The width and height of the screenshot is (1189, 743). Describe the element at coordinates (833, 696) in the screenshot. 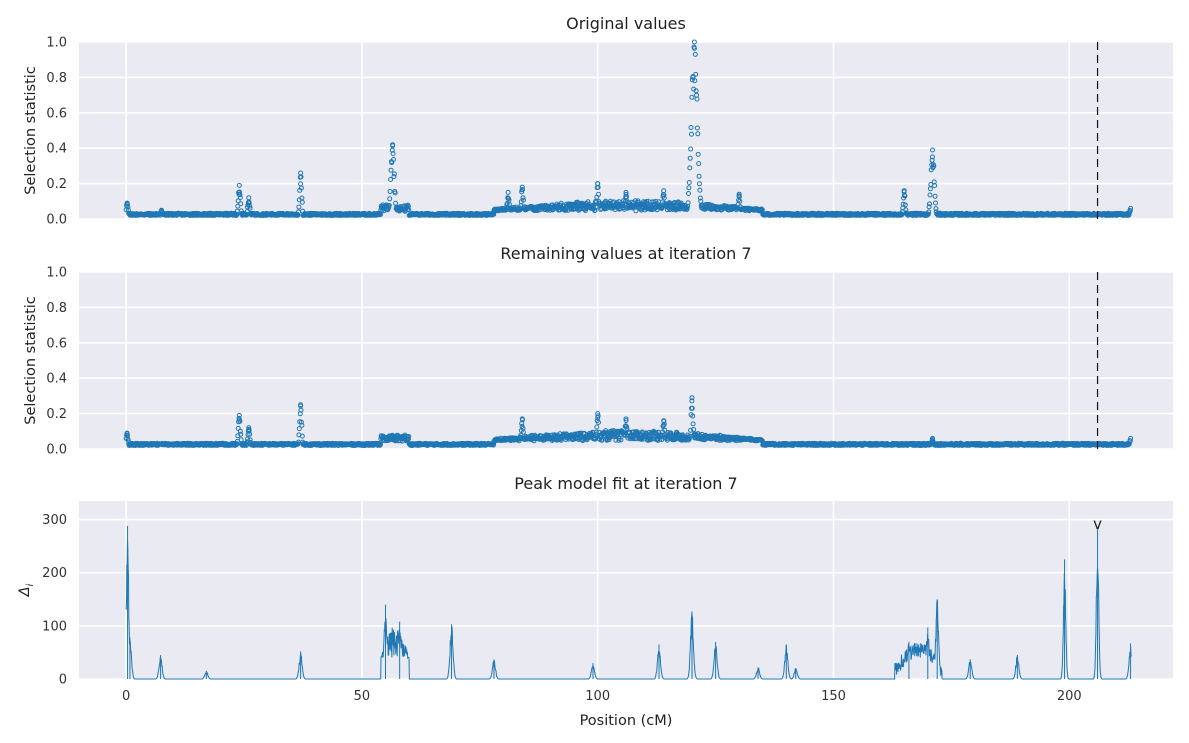

I see `x-tick-label: 150` at that location.